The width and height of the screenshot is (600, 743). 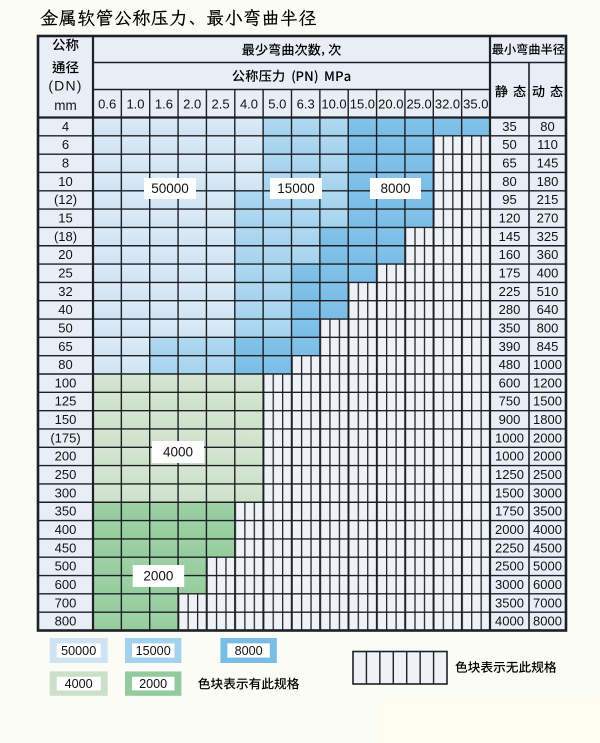 I want to click on svg-text: 5000, so click(x=547, y=566).